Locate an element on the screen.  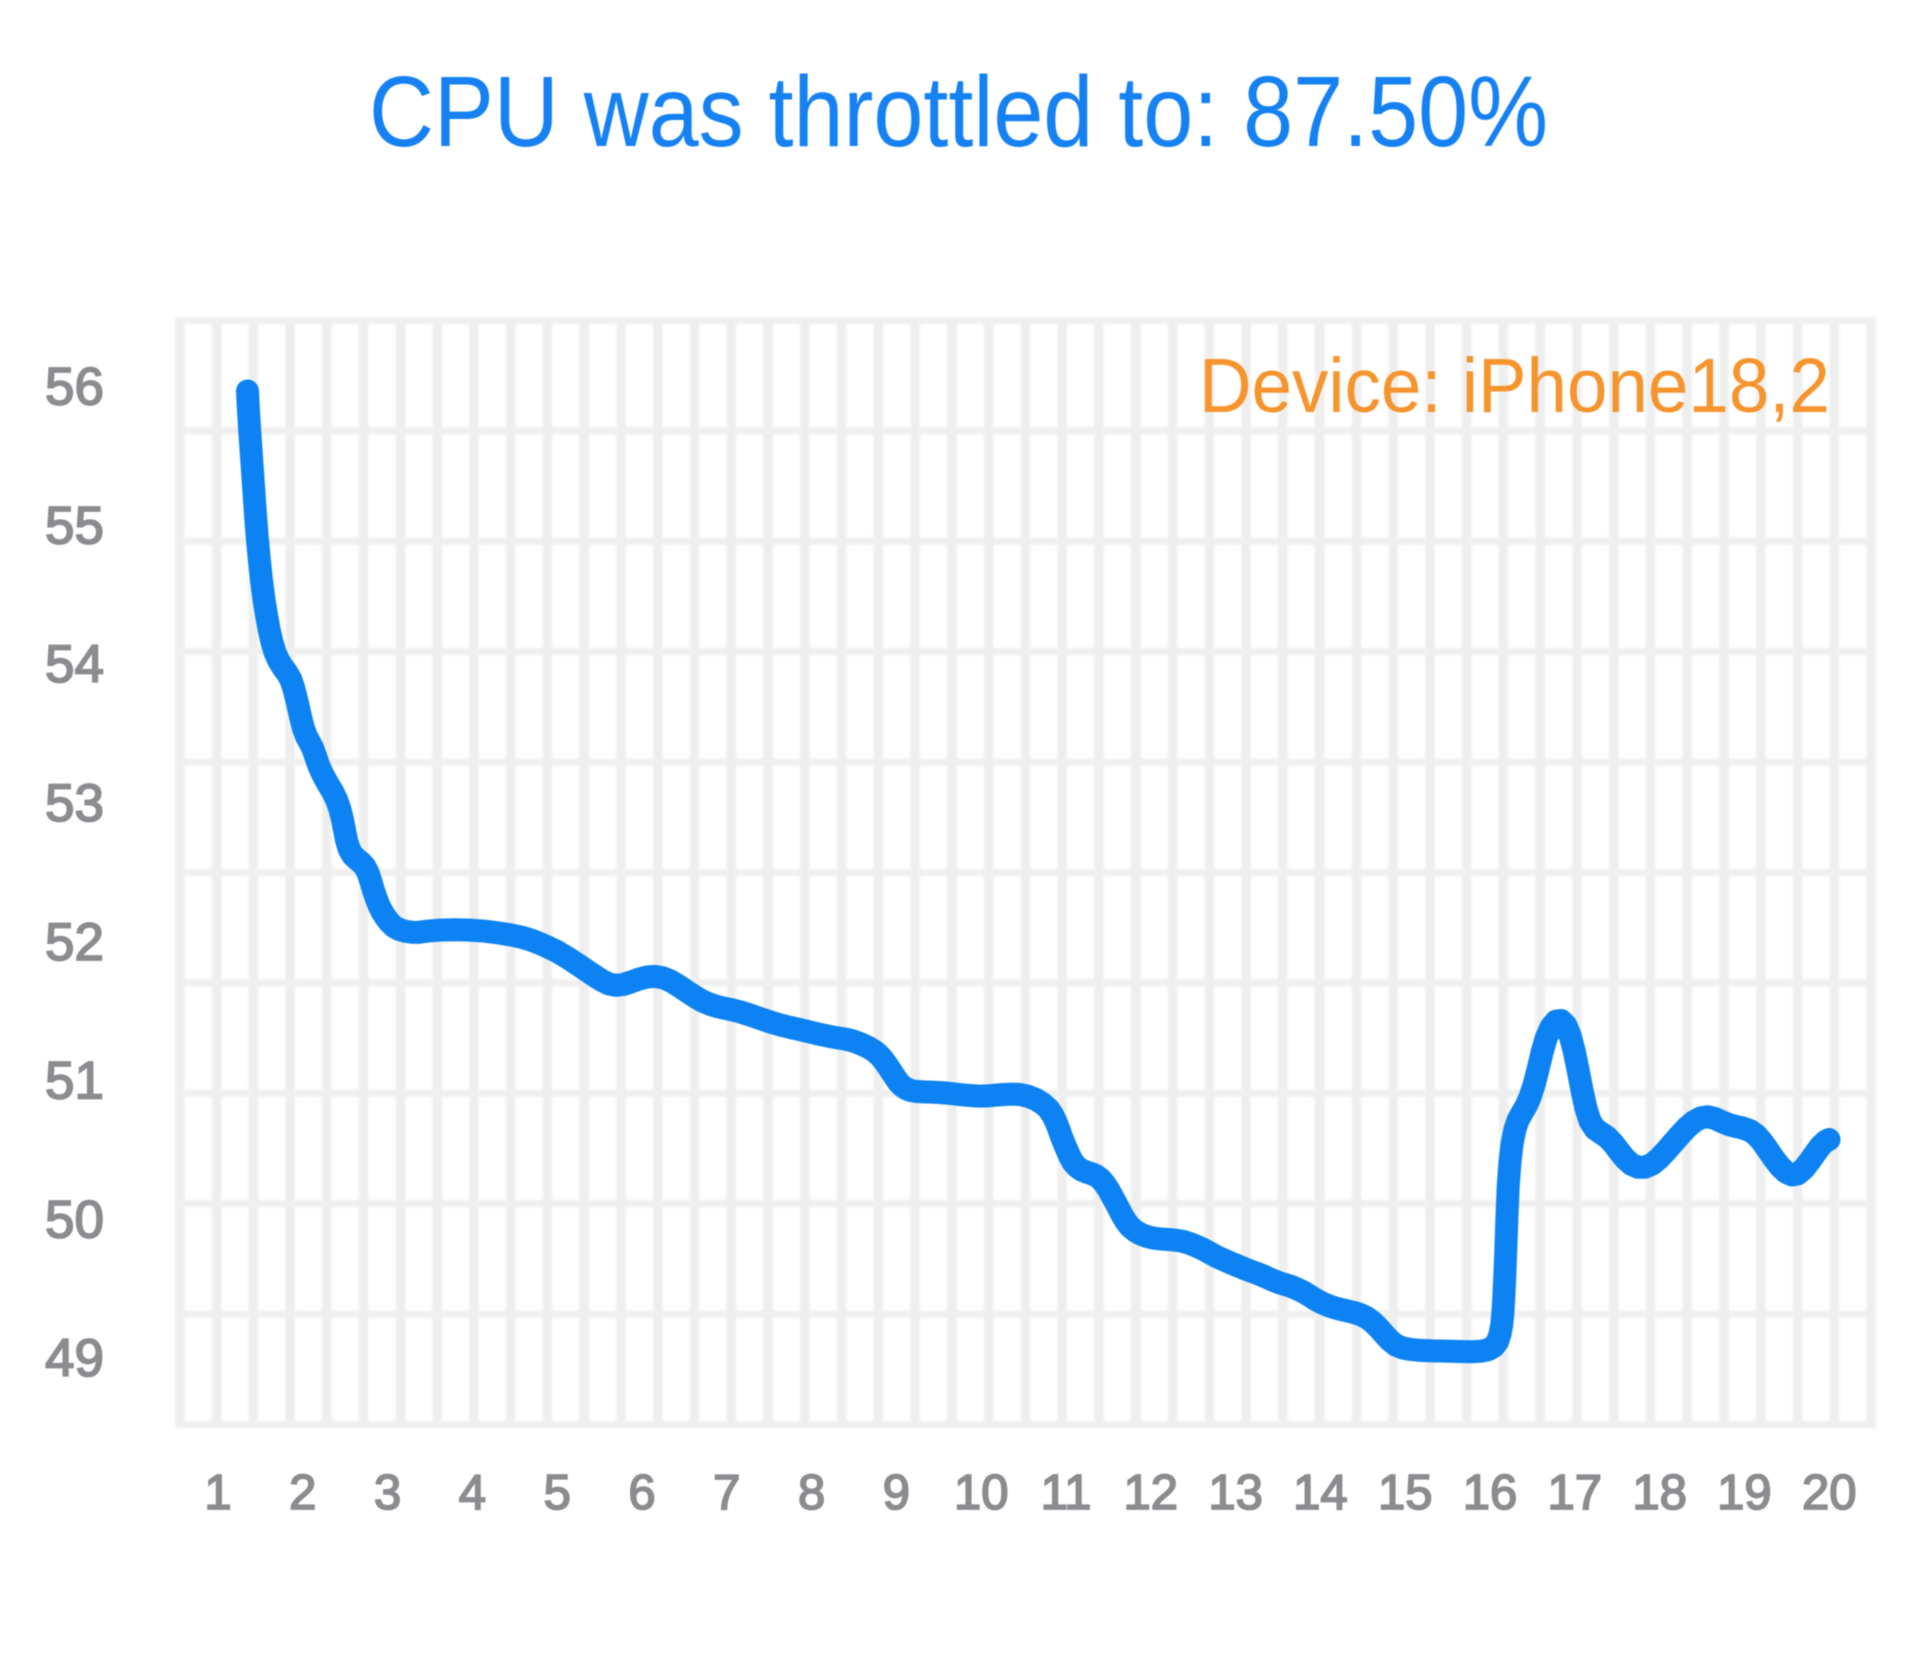
svg-text: 20 is located at coordinates (1829, 1493).